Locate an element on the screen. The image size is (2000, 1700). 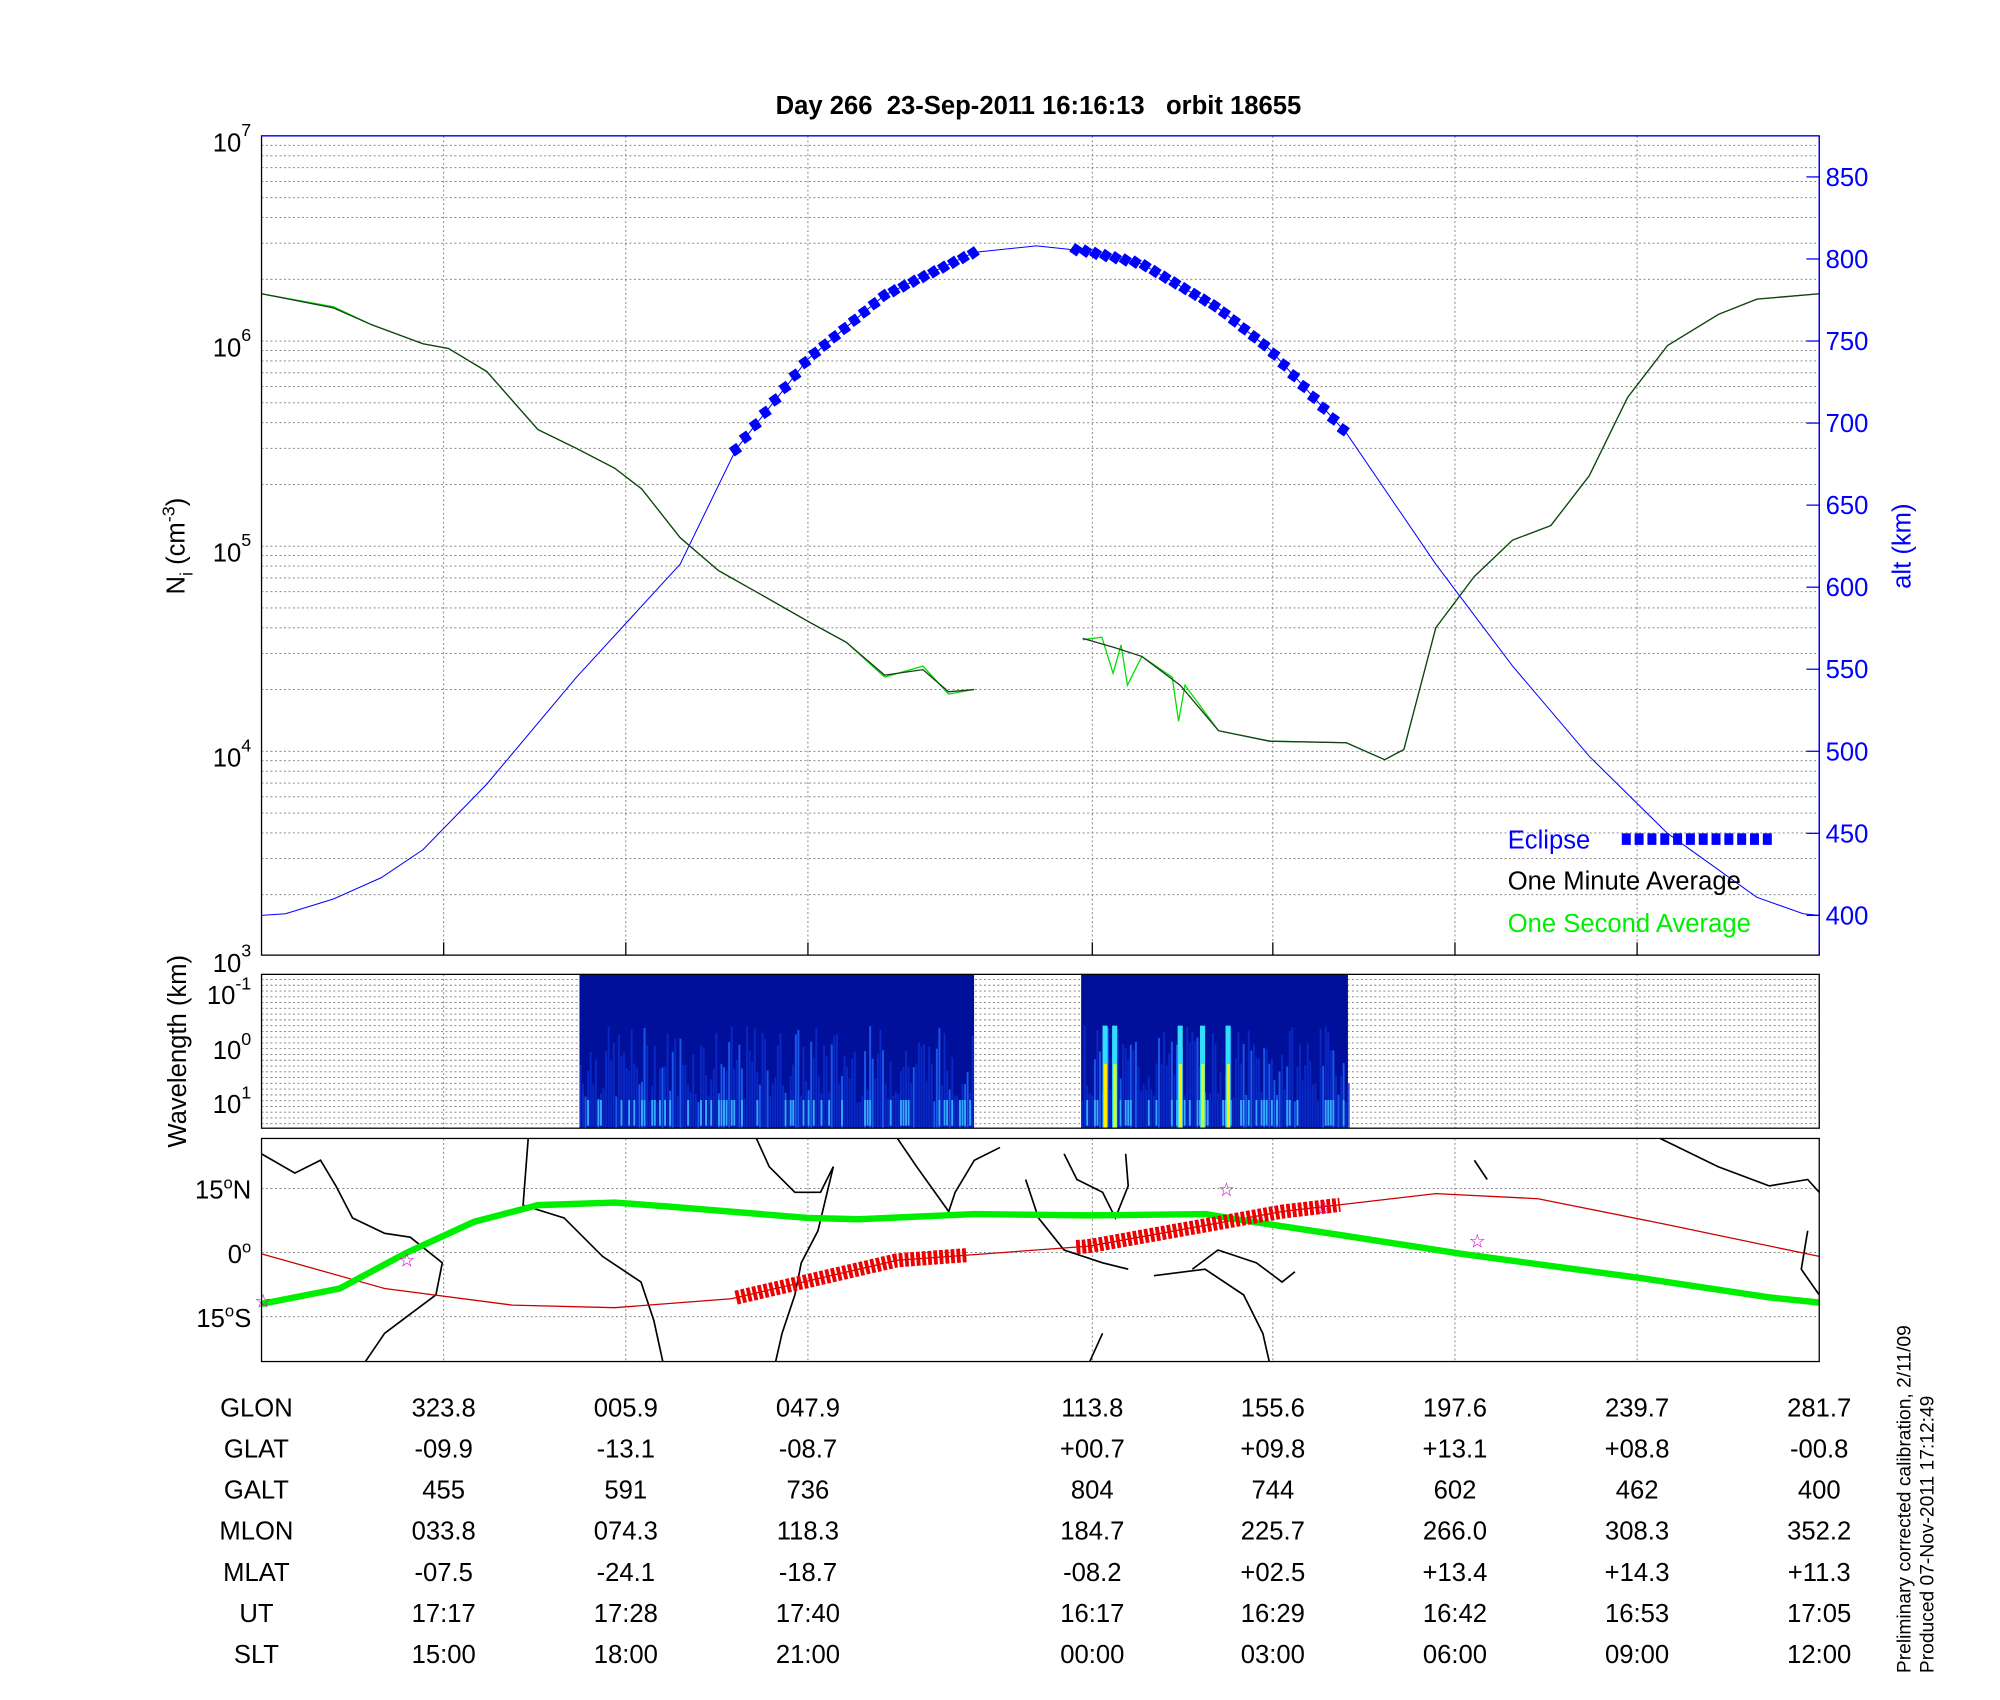
table-cell: -09.9 is located at coordinates (443, 1450).